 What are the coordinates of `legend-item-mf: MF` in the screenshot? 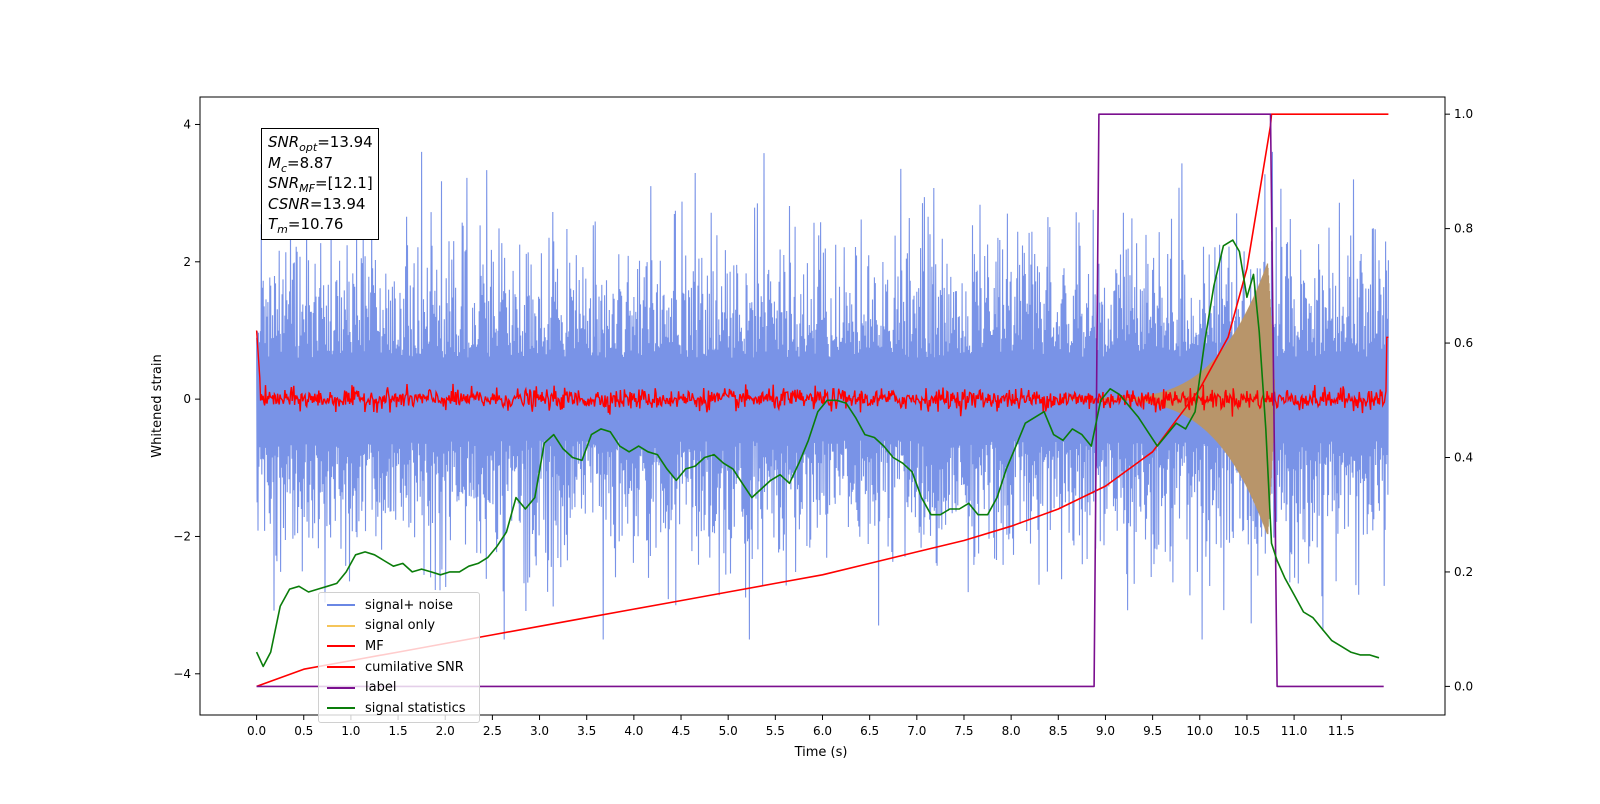 It's located at (399, 646).